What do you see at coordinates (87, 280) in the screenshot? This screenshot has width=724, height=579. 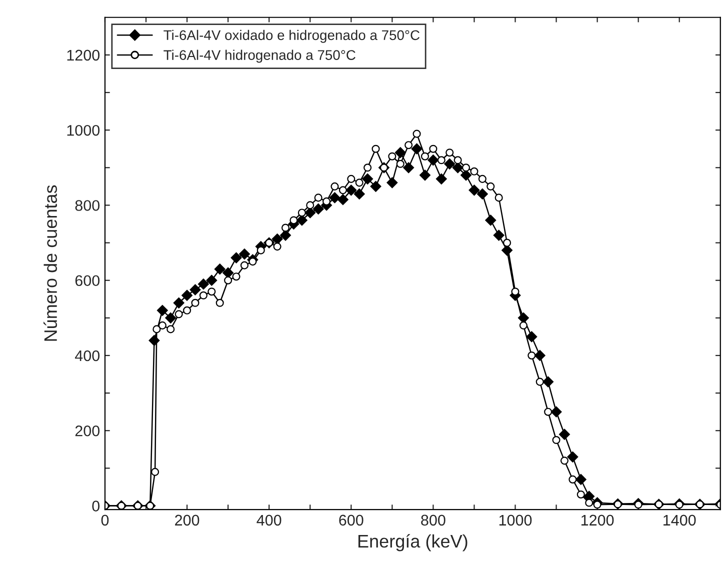 I see `y-tick-label: 600` at bounding box center [87, 280].